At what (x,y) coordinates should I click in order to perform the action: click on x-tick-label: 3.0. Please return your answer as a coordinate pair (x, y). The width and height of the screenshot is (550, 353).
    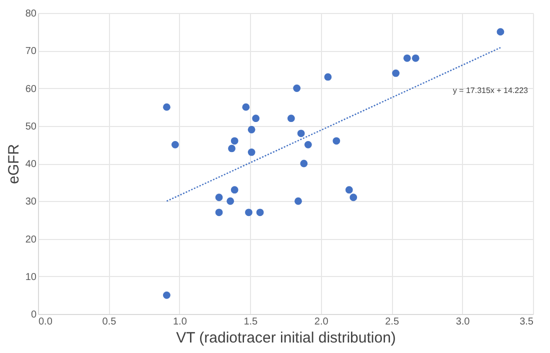
    Looking at the image, I should click on (463, 322).